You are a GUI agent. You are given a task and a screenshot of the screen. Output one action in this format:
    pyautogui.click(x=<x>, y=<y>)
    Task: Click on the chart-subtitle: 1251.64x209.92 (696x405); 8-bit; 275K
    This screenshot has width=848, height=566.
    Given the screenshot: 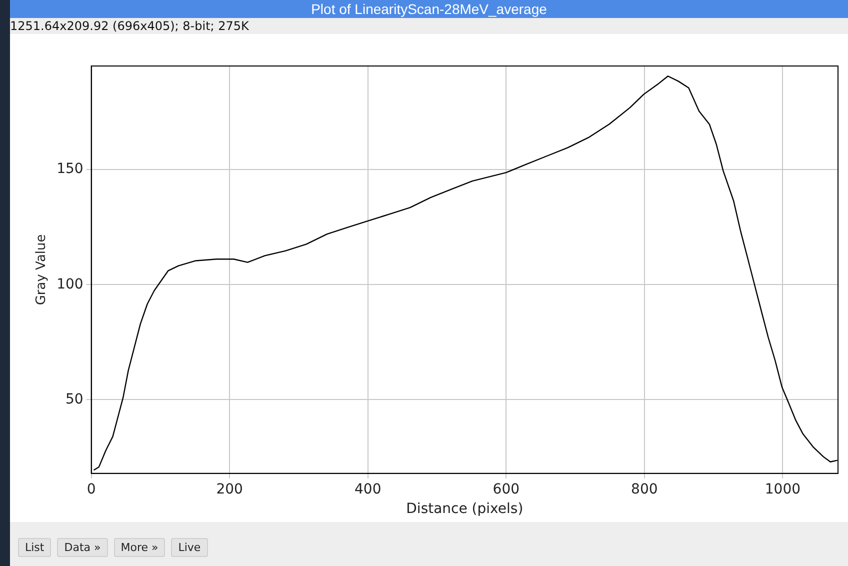 What is the action you would take?
    pyautogui.click(x=429, y=26)
    